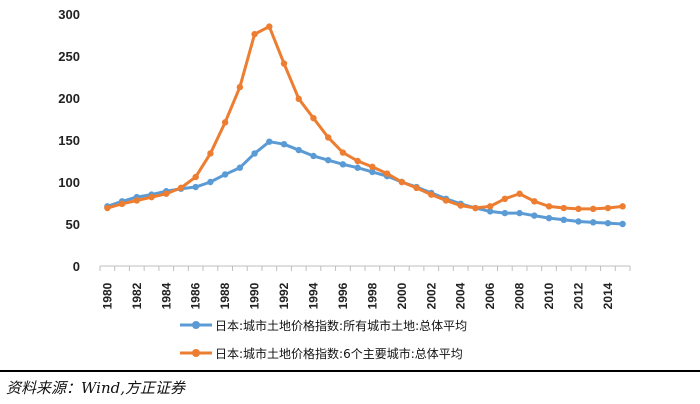  What do you see at coordinates (578, 295) in the screenshot?
I see `x-tick-label: 2012` at bounding box center [578, 295].